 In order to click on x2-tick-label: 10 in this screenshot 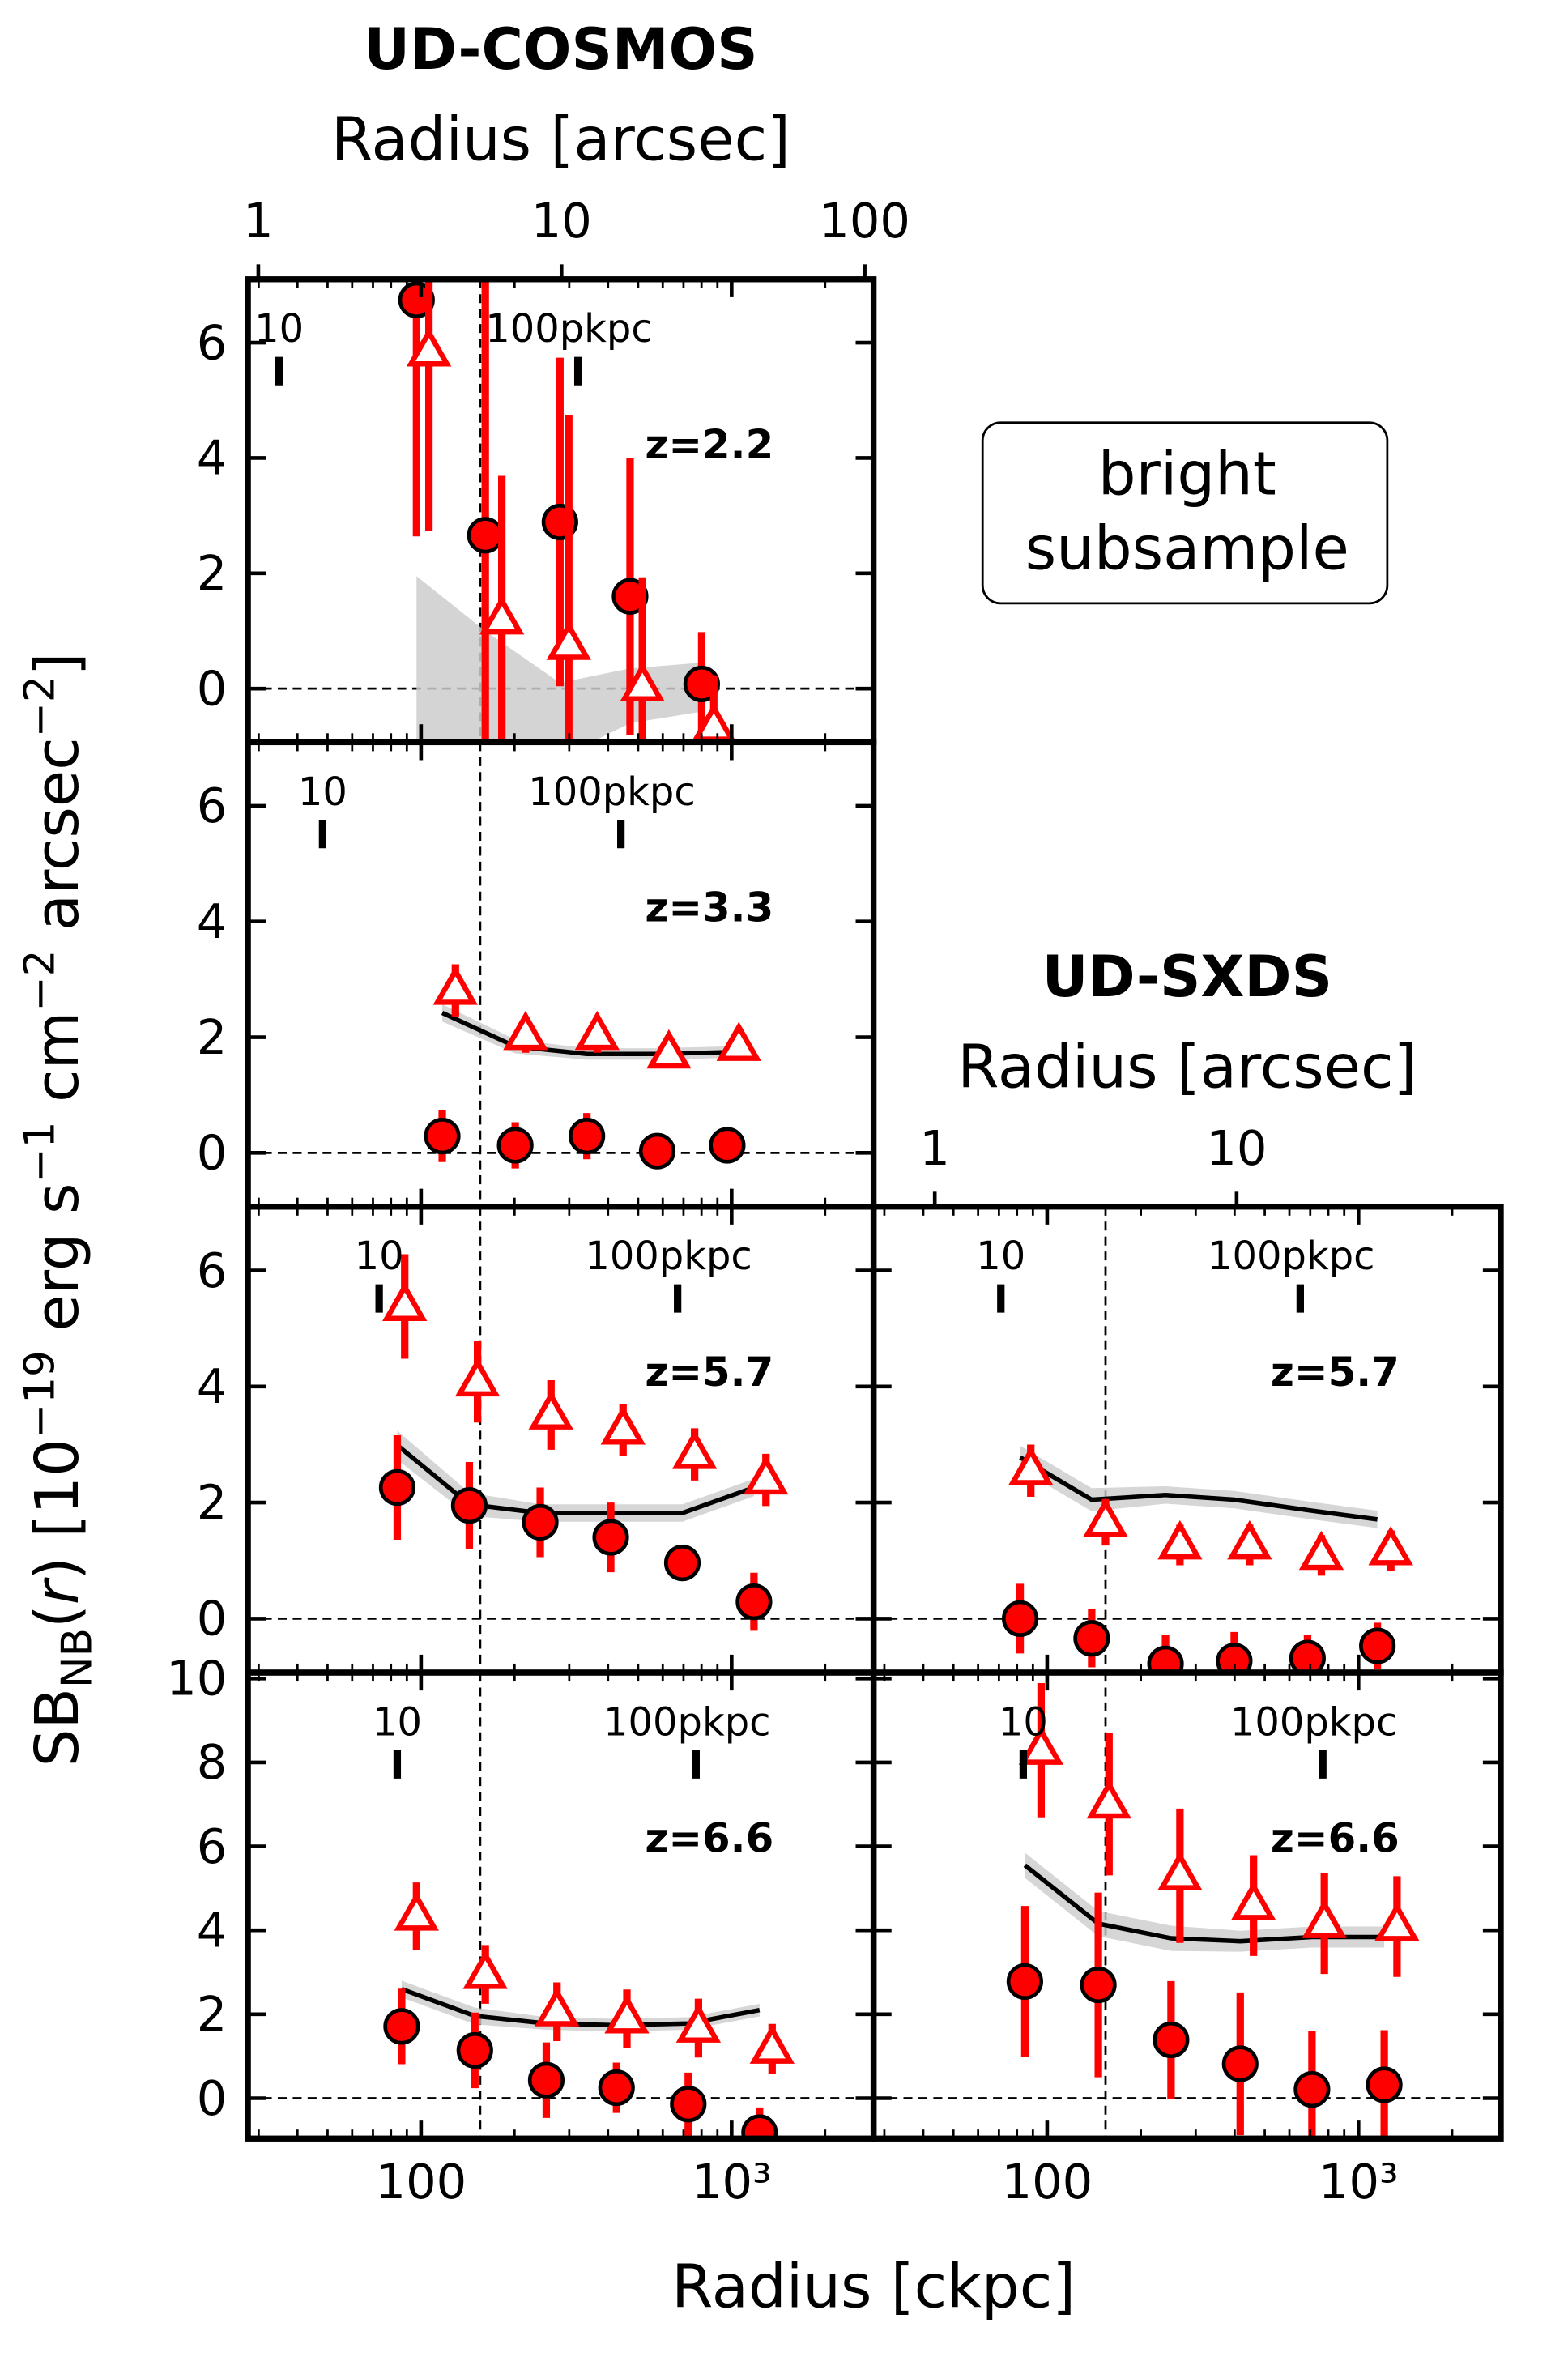, I will do `click(1236, 1148)`.